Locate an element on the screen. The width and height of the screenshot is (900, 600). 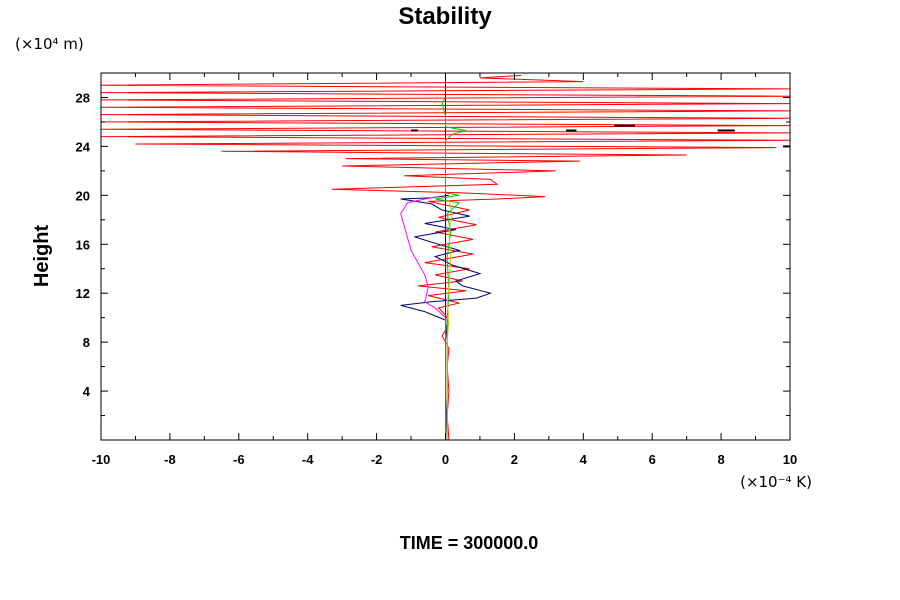
x-tick-label: 2 is located at coordinates (514, 459).